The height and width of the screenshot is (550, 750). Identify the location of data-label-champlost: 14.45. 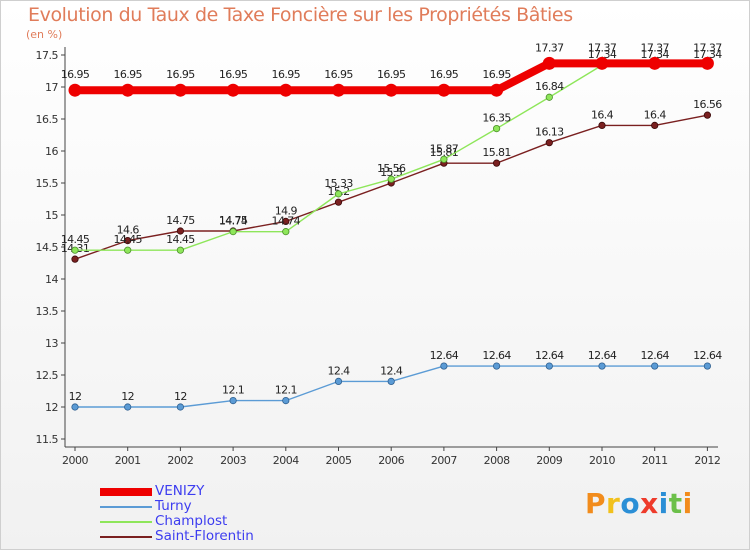
(75, 239).